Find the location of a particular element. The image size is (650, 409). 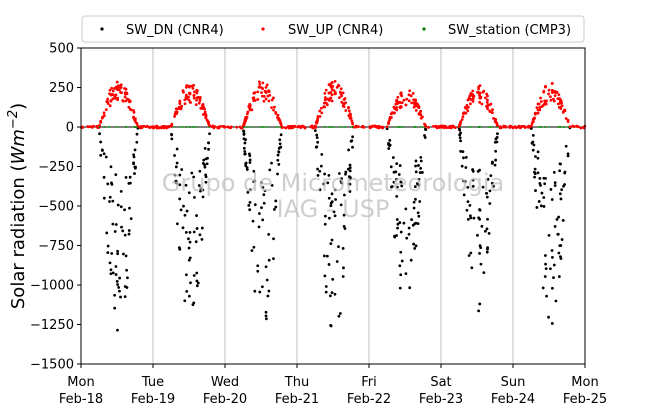

y-tick-label: −1250 is located at coordinates (52, 325).